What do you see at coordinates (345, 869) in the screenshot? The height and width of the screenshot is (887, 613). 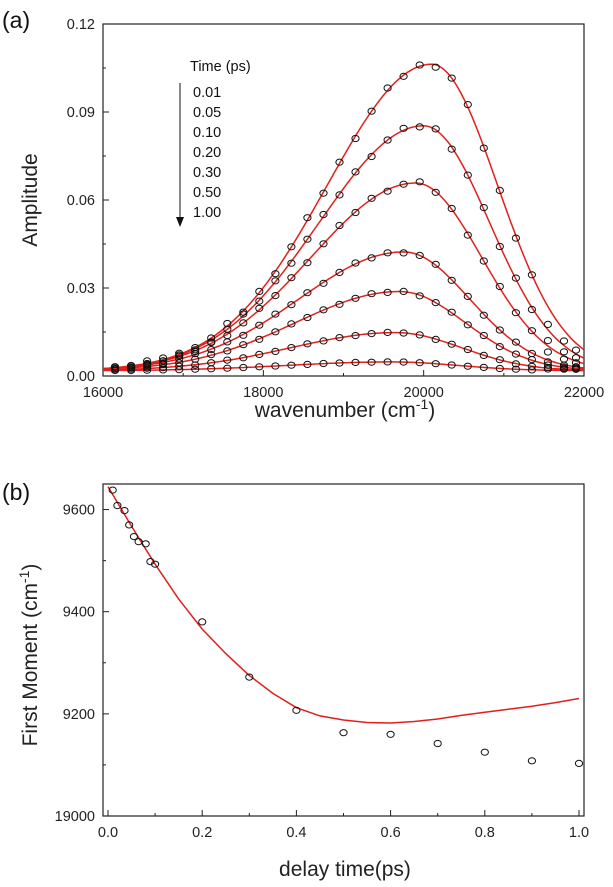 I see `panel-b-x-axis-label: delay time(ps)` at bounding box center [345, 869].